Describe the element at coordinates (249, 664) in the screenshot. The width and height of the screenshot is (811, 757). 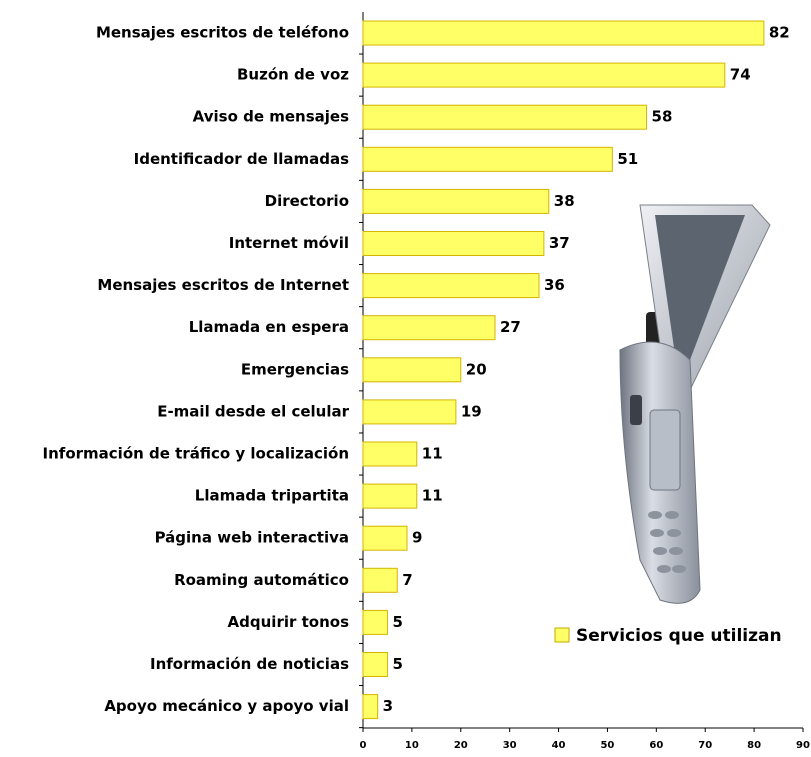
I see `y-tick-label: Información de noticias` at that location.